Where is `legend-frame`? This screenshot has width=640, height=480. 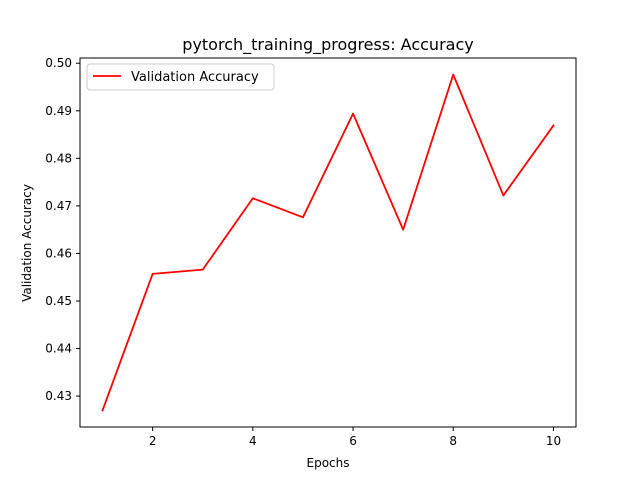 legend-frame is located at coordinates (180, 77).